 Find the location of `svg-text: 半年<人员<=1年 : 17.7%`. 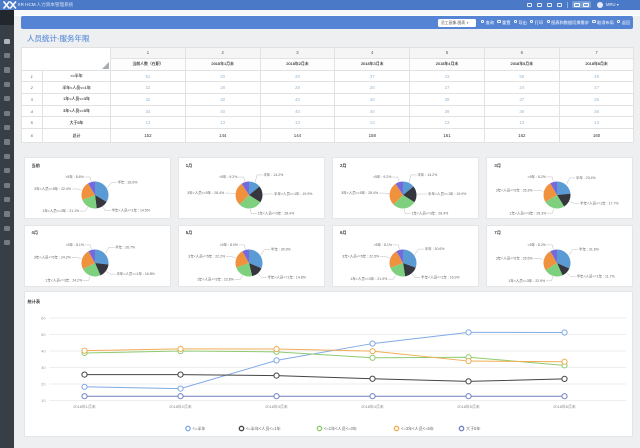

svg-text: 半年<人员<=1年 : 17.7% is located at coordinates (599, 202).